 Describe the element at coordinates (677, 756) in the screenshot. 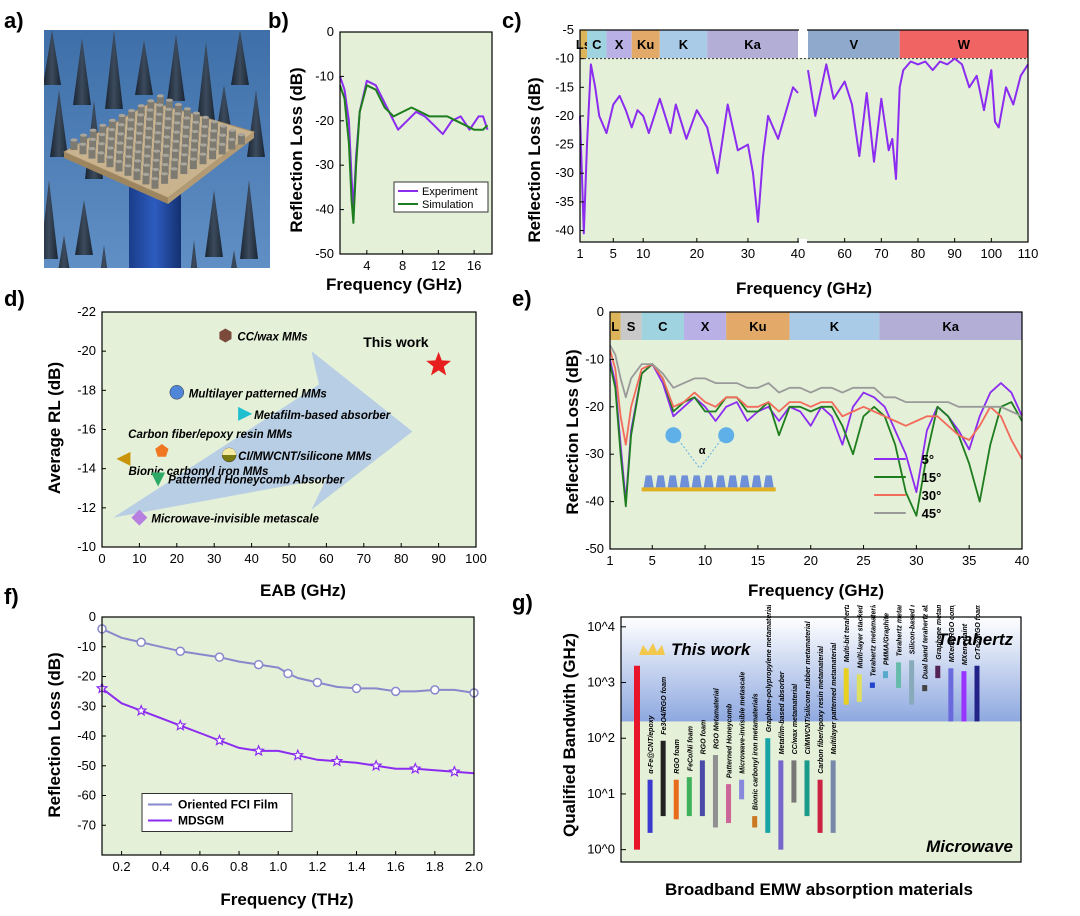

I see `chart-g-bar-label: RGO foam` at that location.